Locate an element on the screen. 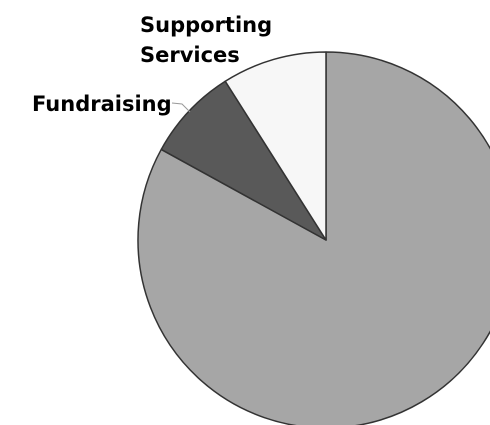 The height and width of the screenshot is (425, 490). slice-label-supporting-services: Supporting Services is located at coordinates (209, 40).